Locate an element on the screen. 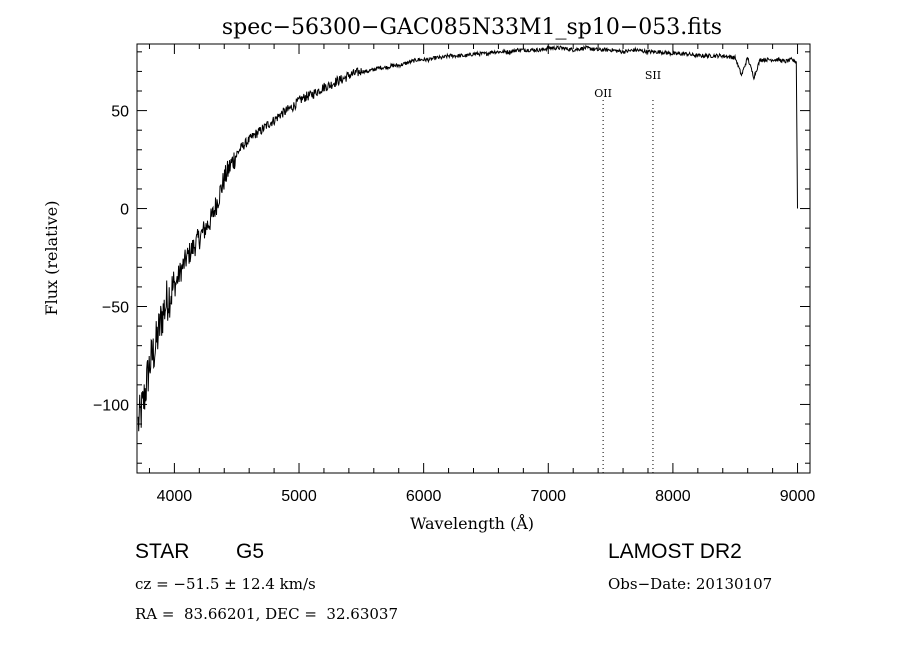 This screenshot has height=650, width=900. obs-date-text: Obs−Date: 20130107 is located at coordinates (690, 584).